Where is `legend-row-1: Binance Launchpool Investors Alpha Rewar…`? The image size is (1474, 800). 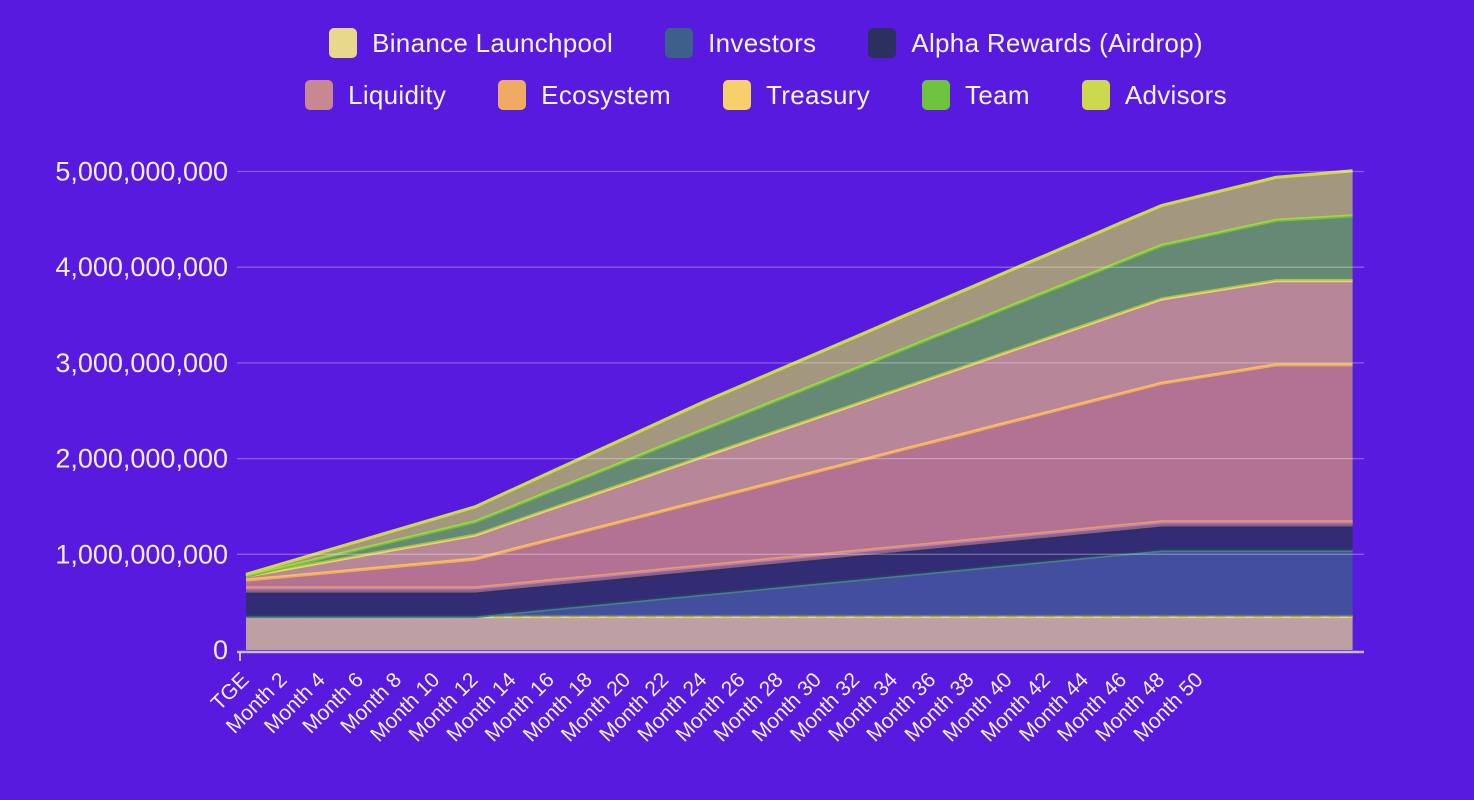
legend-row-1: Binance Launchpool Investors Alpha Rewar… is located at coordinates (766, 43).